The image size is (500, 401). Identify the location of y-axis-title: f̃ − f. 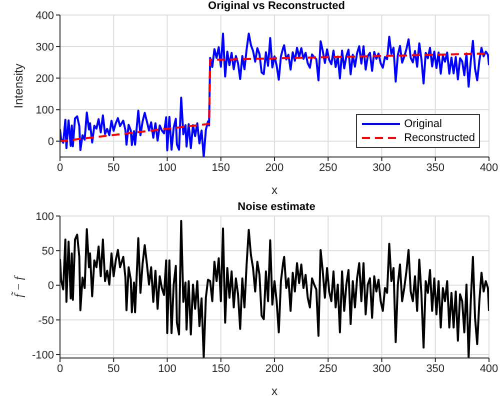
(18, 286).